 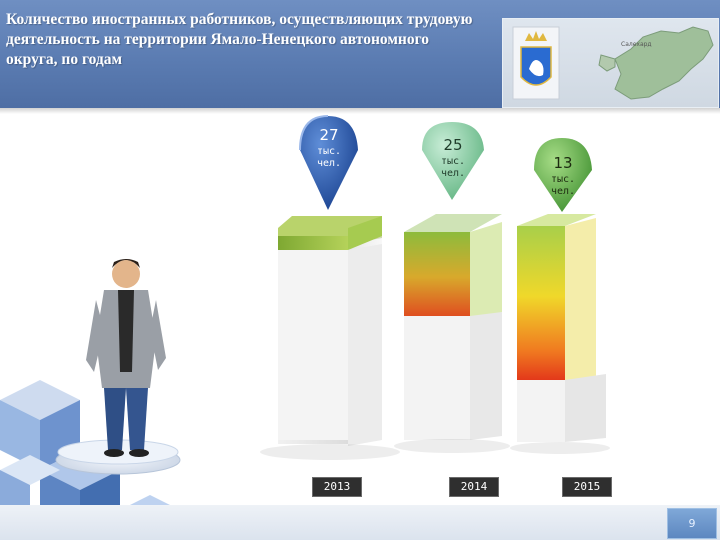 I want to click on pin-2015, so click(x=563, y=175).